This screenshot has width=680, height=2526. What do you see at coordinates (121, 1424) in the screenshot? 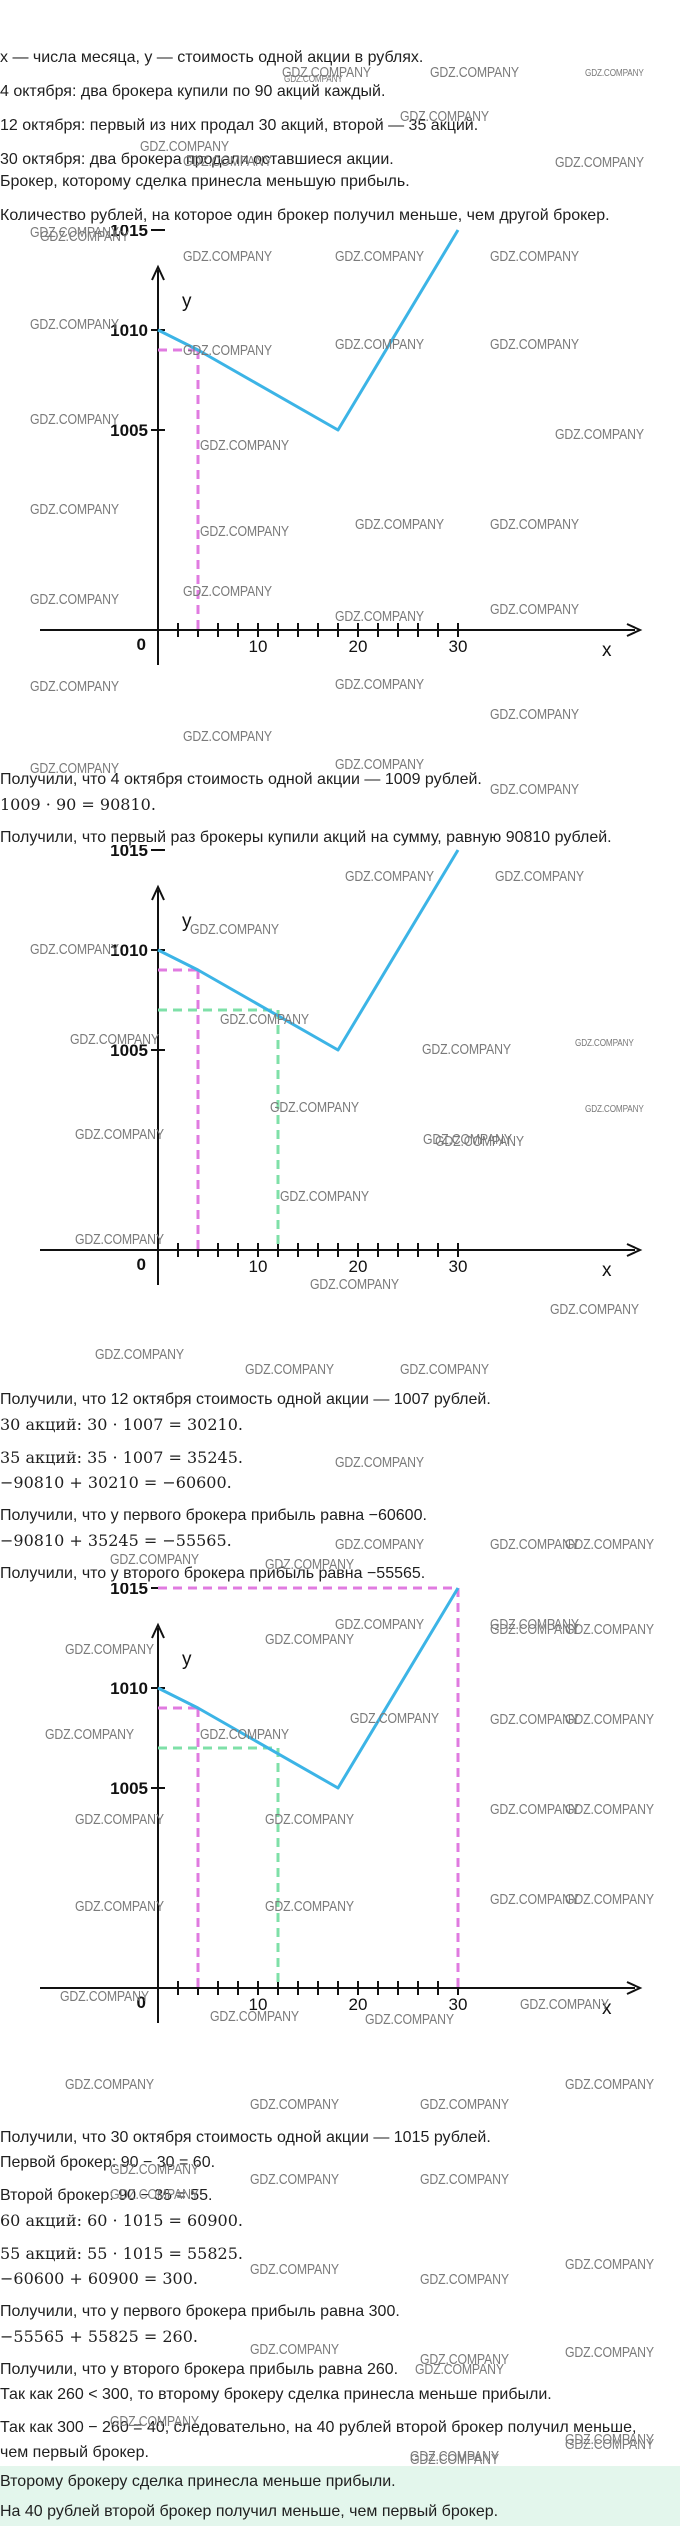
I see `step2-line2: 30 акций: 30 · 1007 = 30210.` at bounding box center [121, 1424].